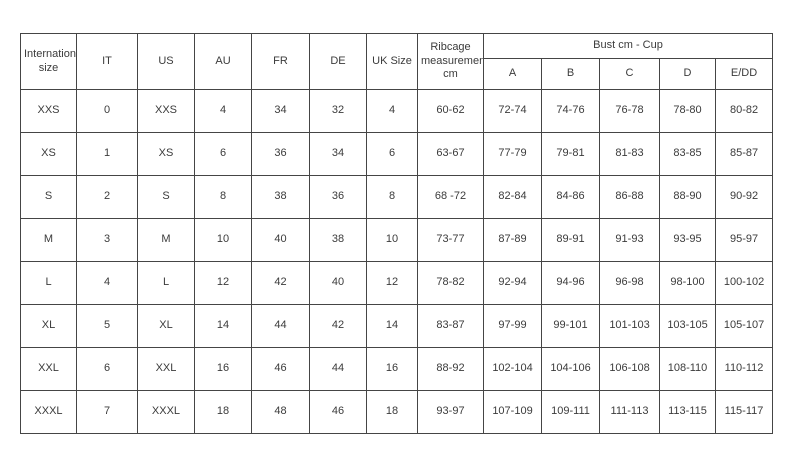 The image size is (792, 468). What do you see at coordinates (744, 154) in the screenshot?
I see `cell-cup-edd: 85-87` at bounding box center [744, 154].